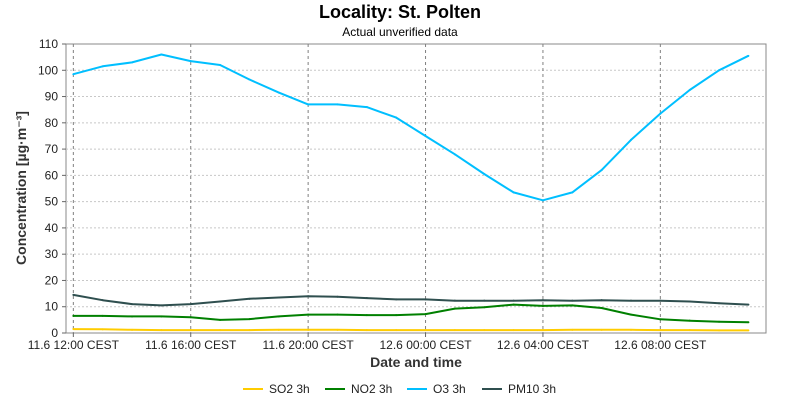 This screenshot has width=800, height=400. What do you see at coordinates (52, 175) in the screenshot?
I see `y-tick-label: 60` at bounding box center [52, 175].